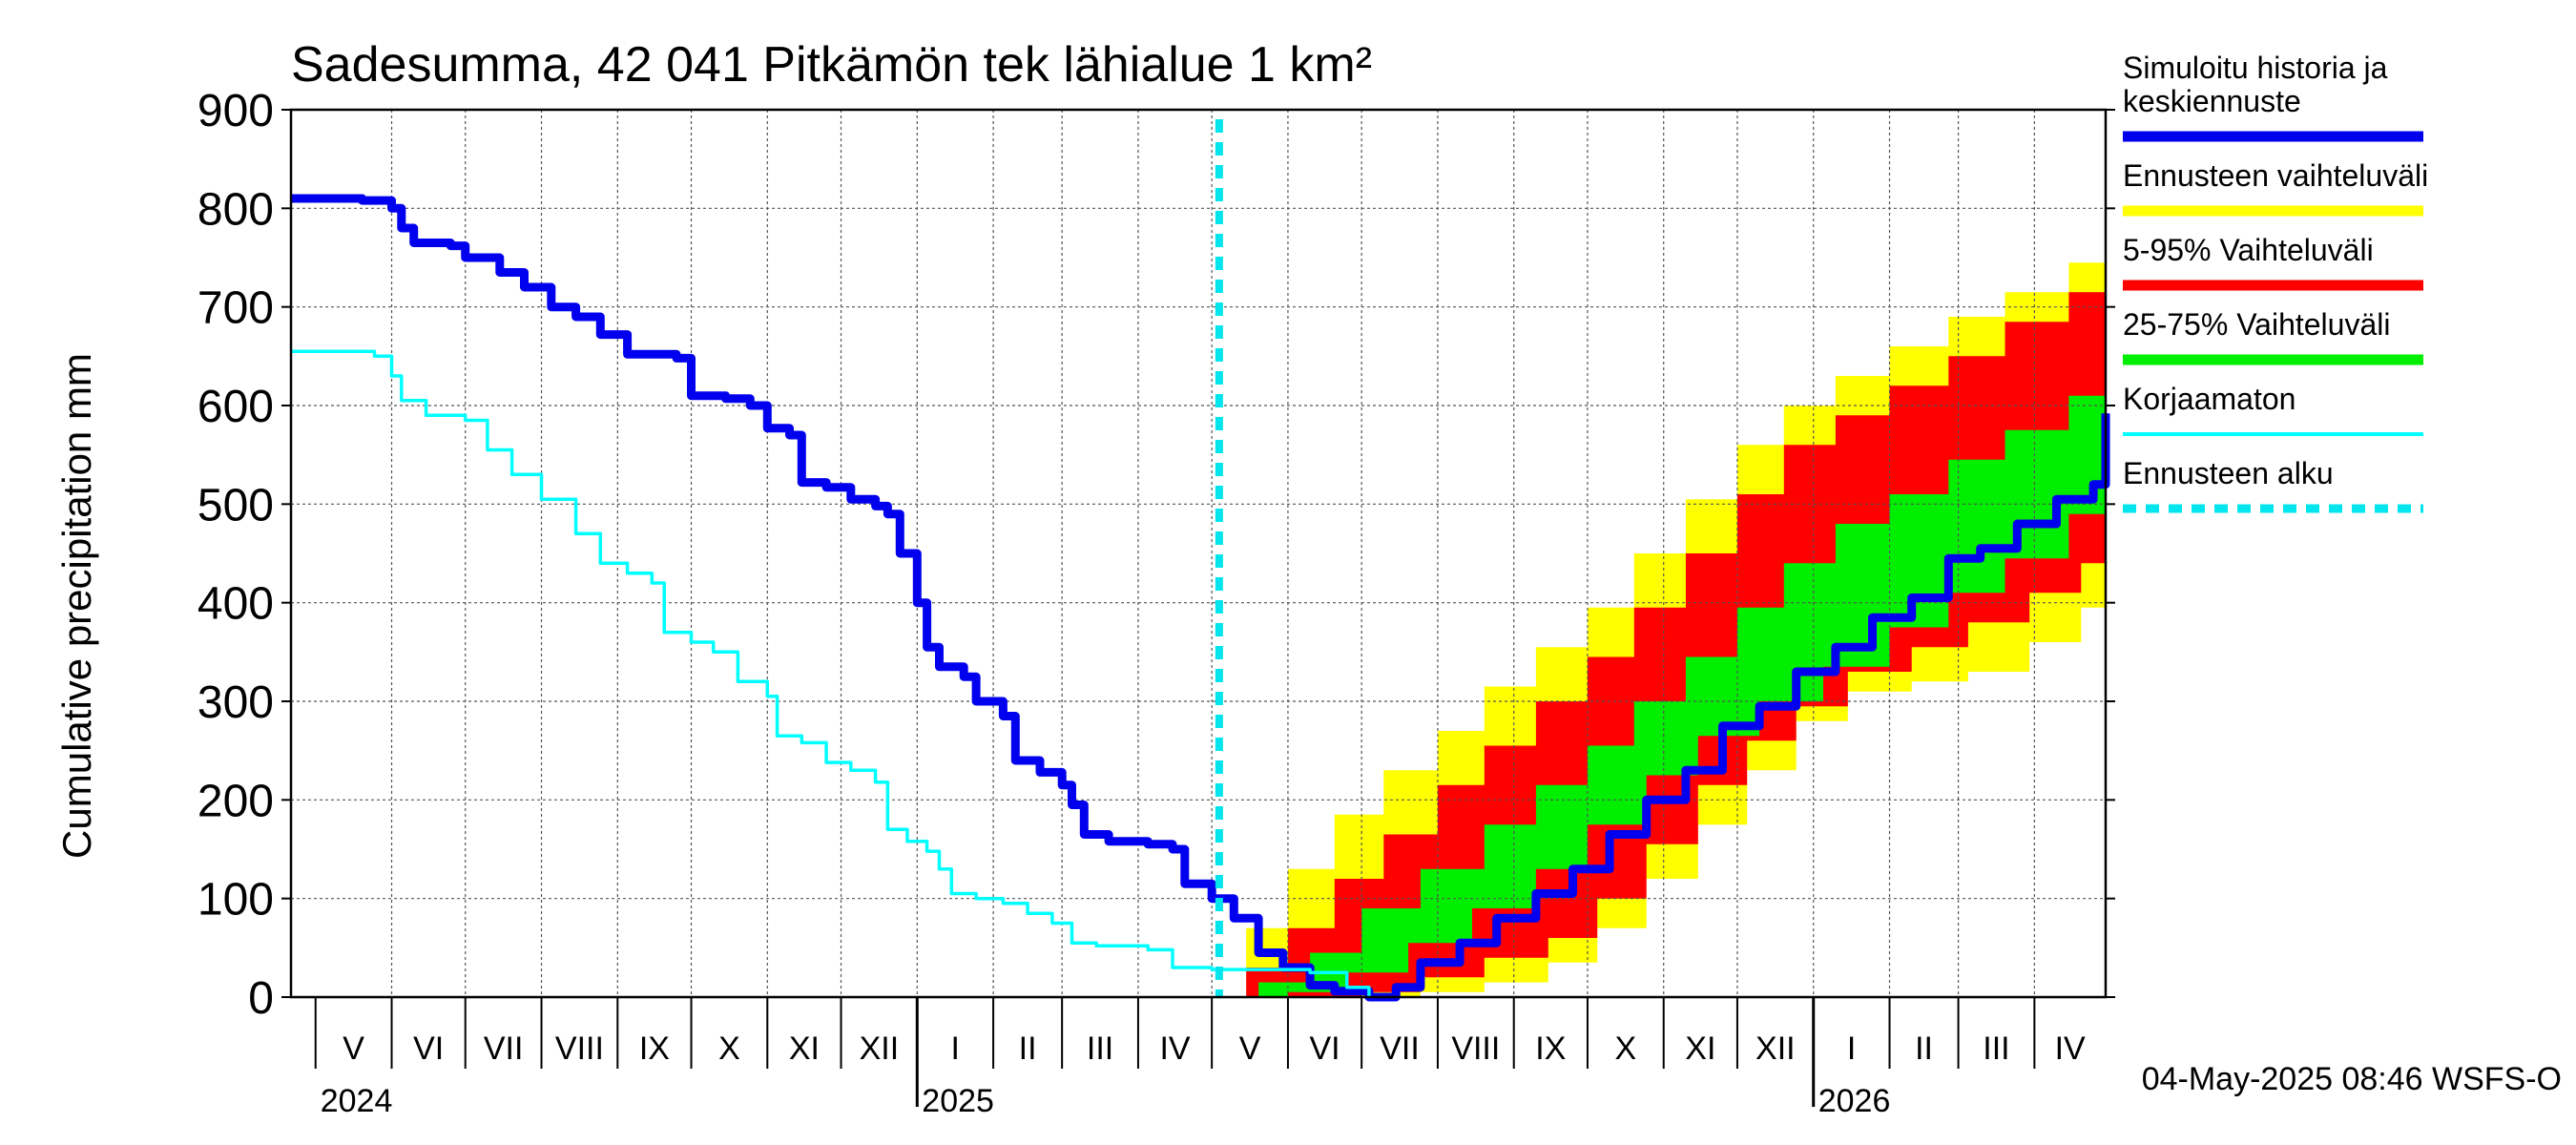  Describe the element at coordinates (2255, 68) in the screenshot. I see `legend-label: Simuloitu historia ja` at that location.